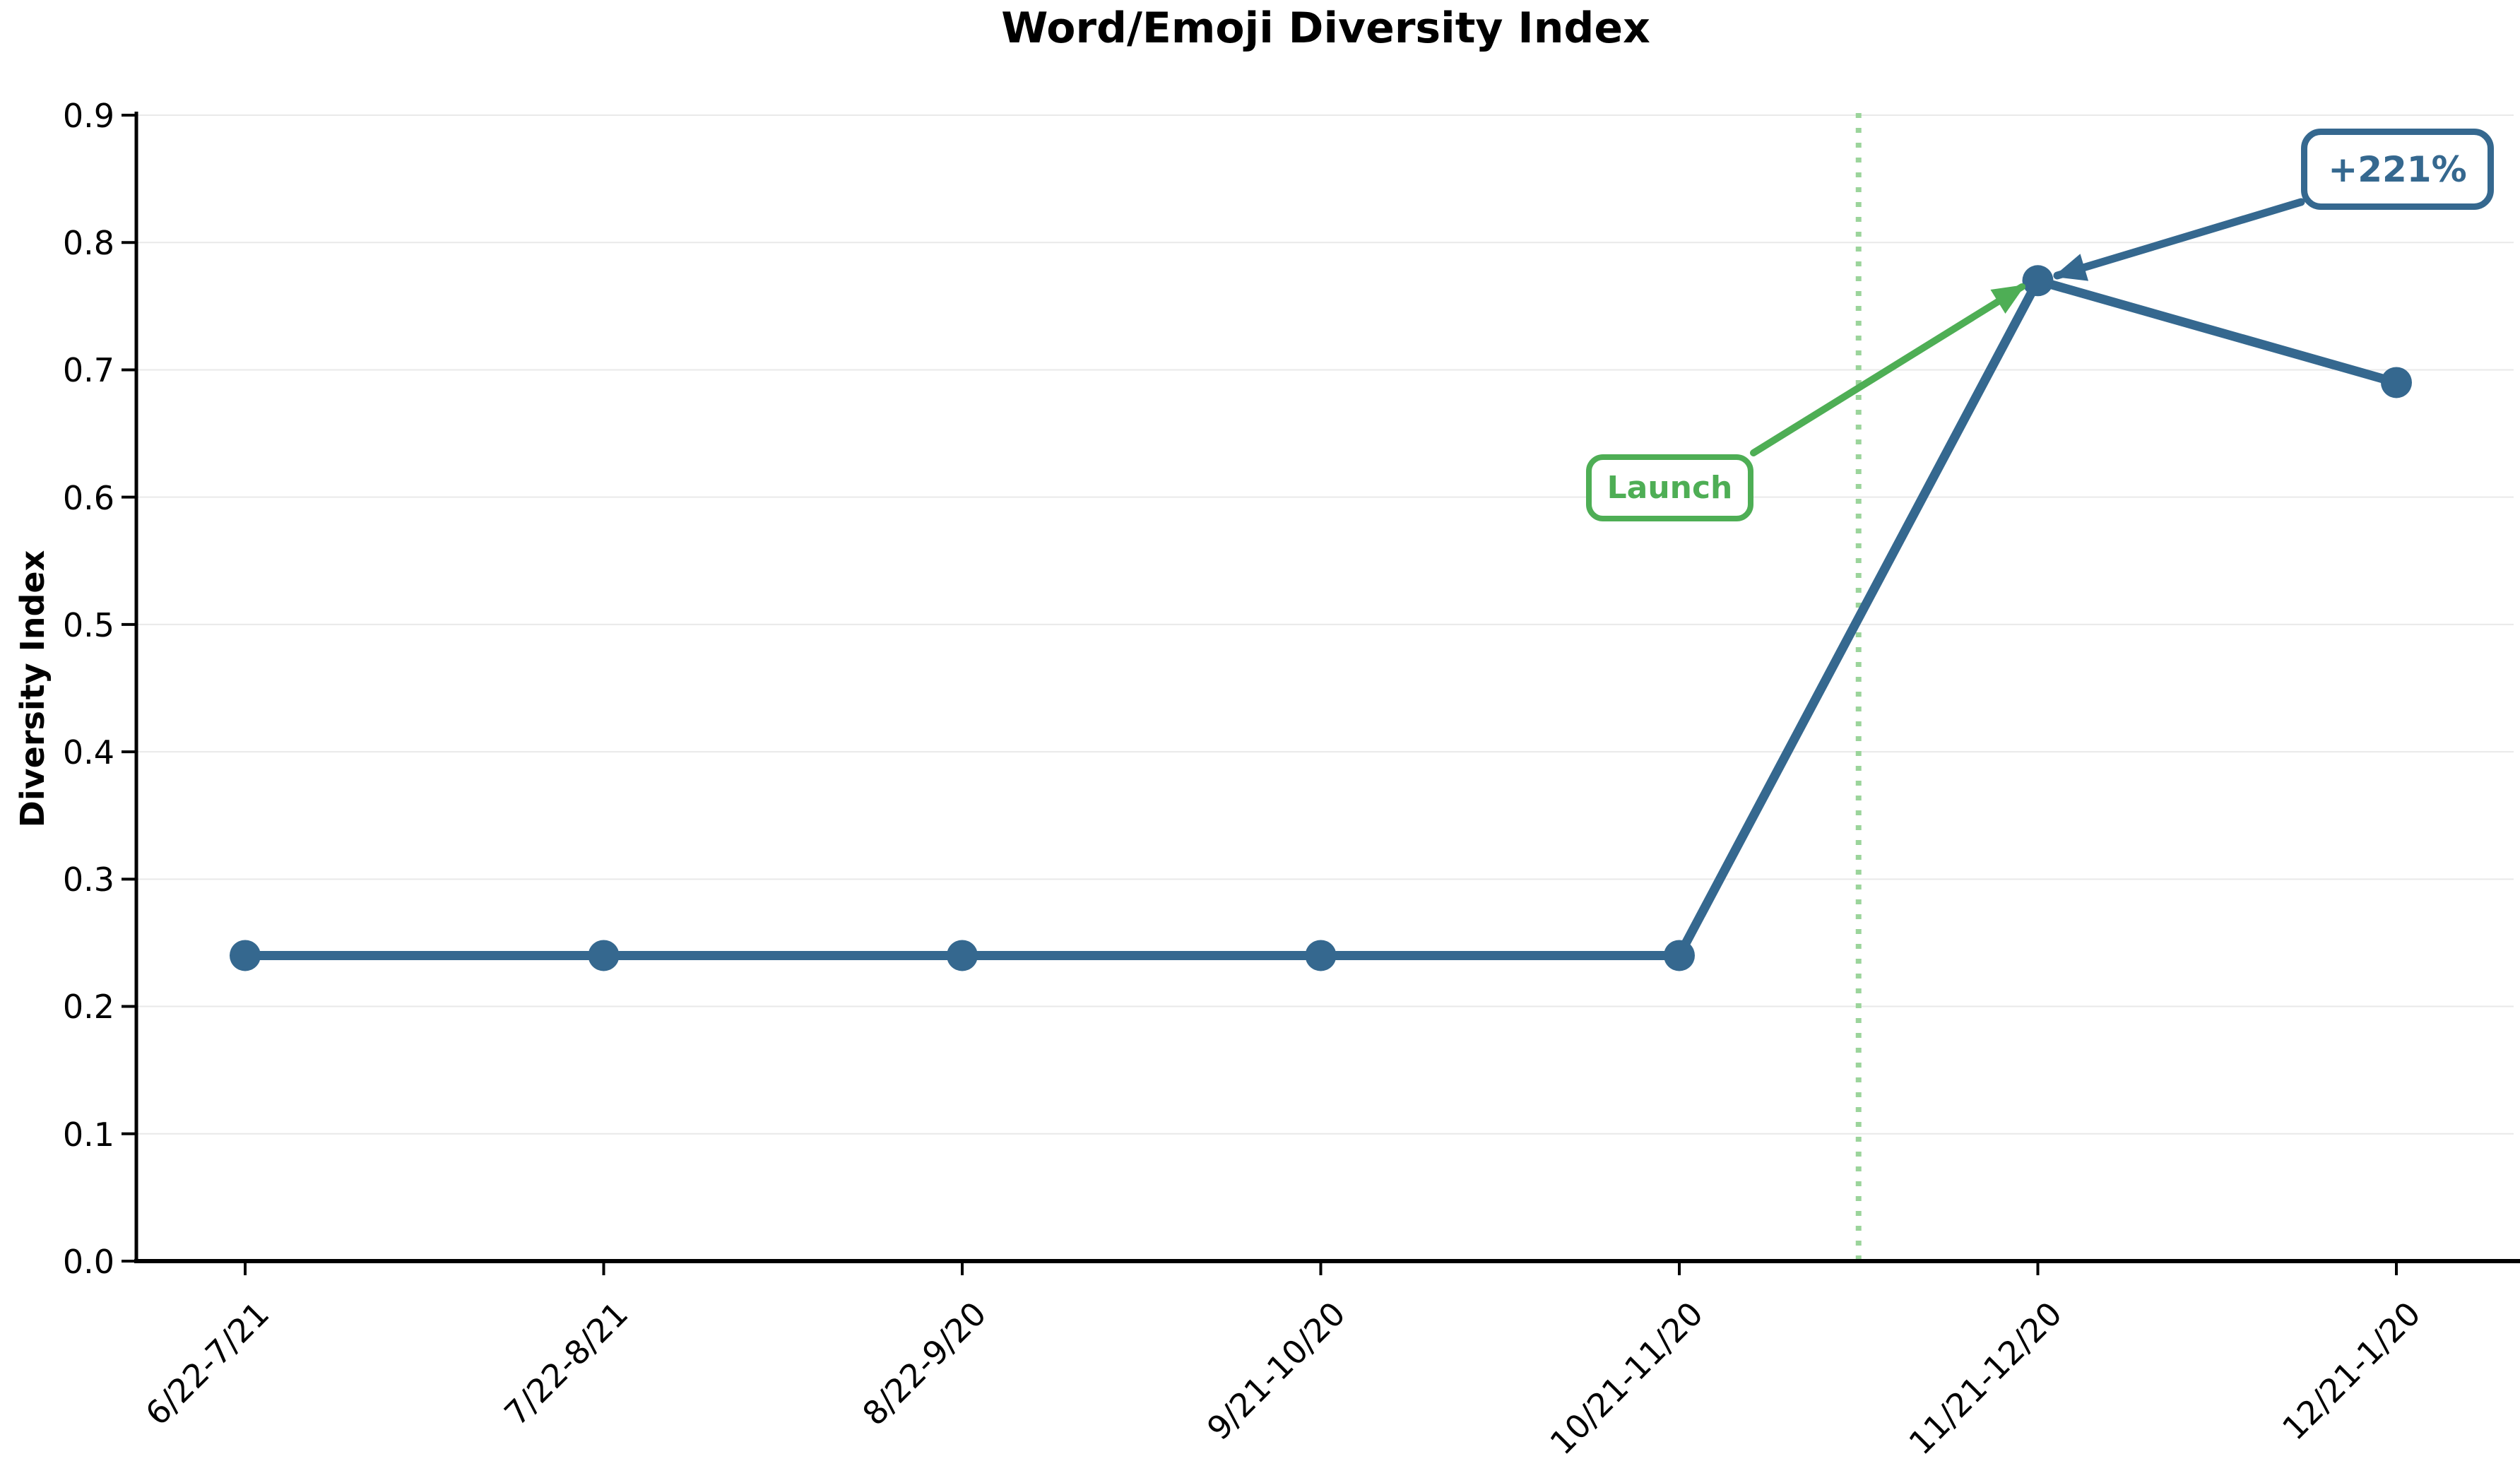 Image resolution: width=2520 pixels, height=1466 pixels. I want to click on y-tick-label: 0.3, so click(88, 880).